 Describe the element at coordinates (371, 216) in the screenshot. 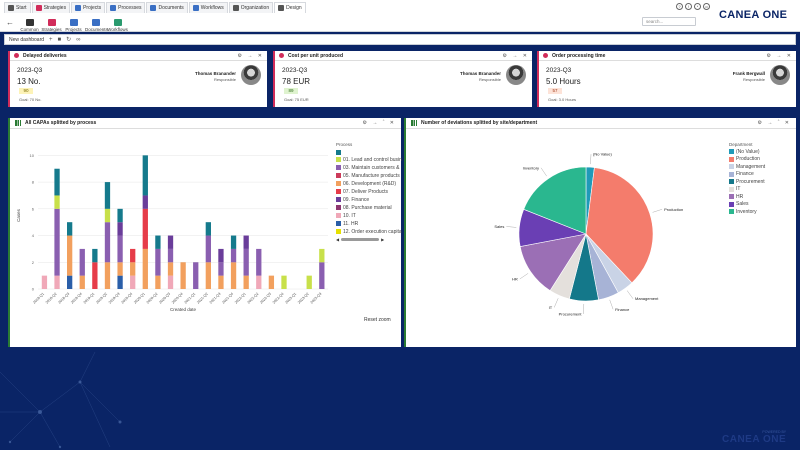

I see `legend-item: 10. IT` at that location.